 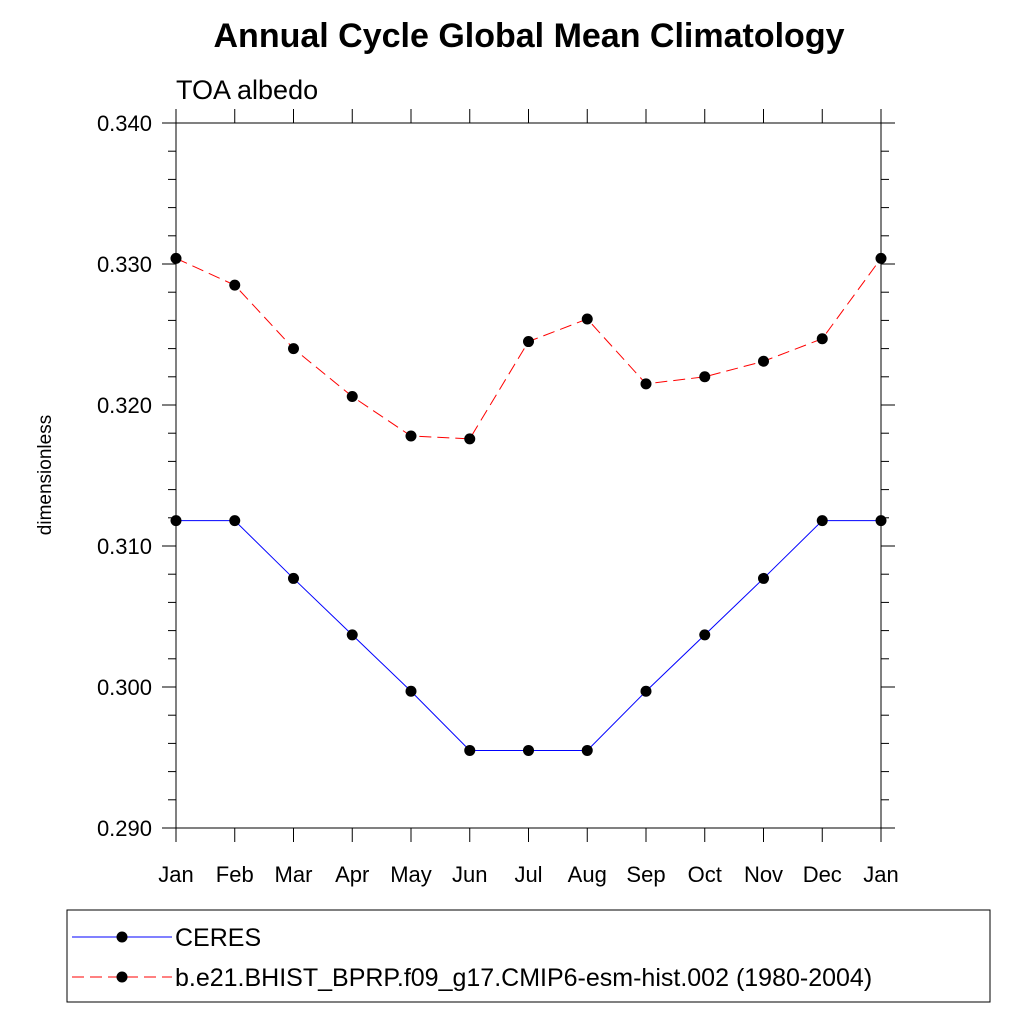 I want to click on y-tick-label: 0.290, so click(x=124, y=828).